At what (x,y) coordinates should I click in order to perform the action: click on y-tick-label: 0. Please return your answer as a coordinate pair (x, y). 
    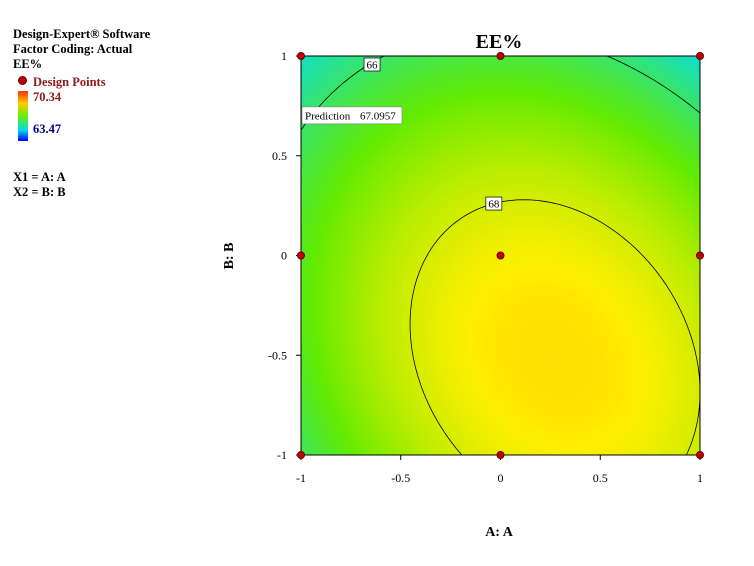
    Looking at the image, I should click on (284, 256).